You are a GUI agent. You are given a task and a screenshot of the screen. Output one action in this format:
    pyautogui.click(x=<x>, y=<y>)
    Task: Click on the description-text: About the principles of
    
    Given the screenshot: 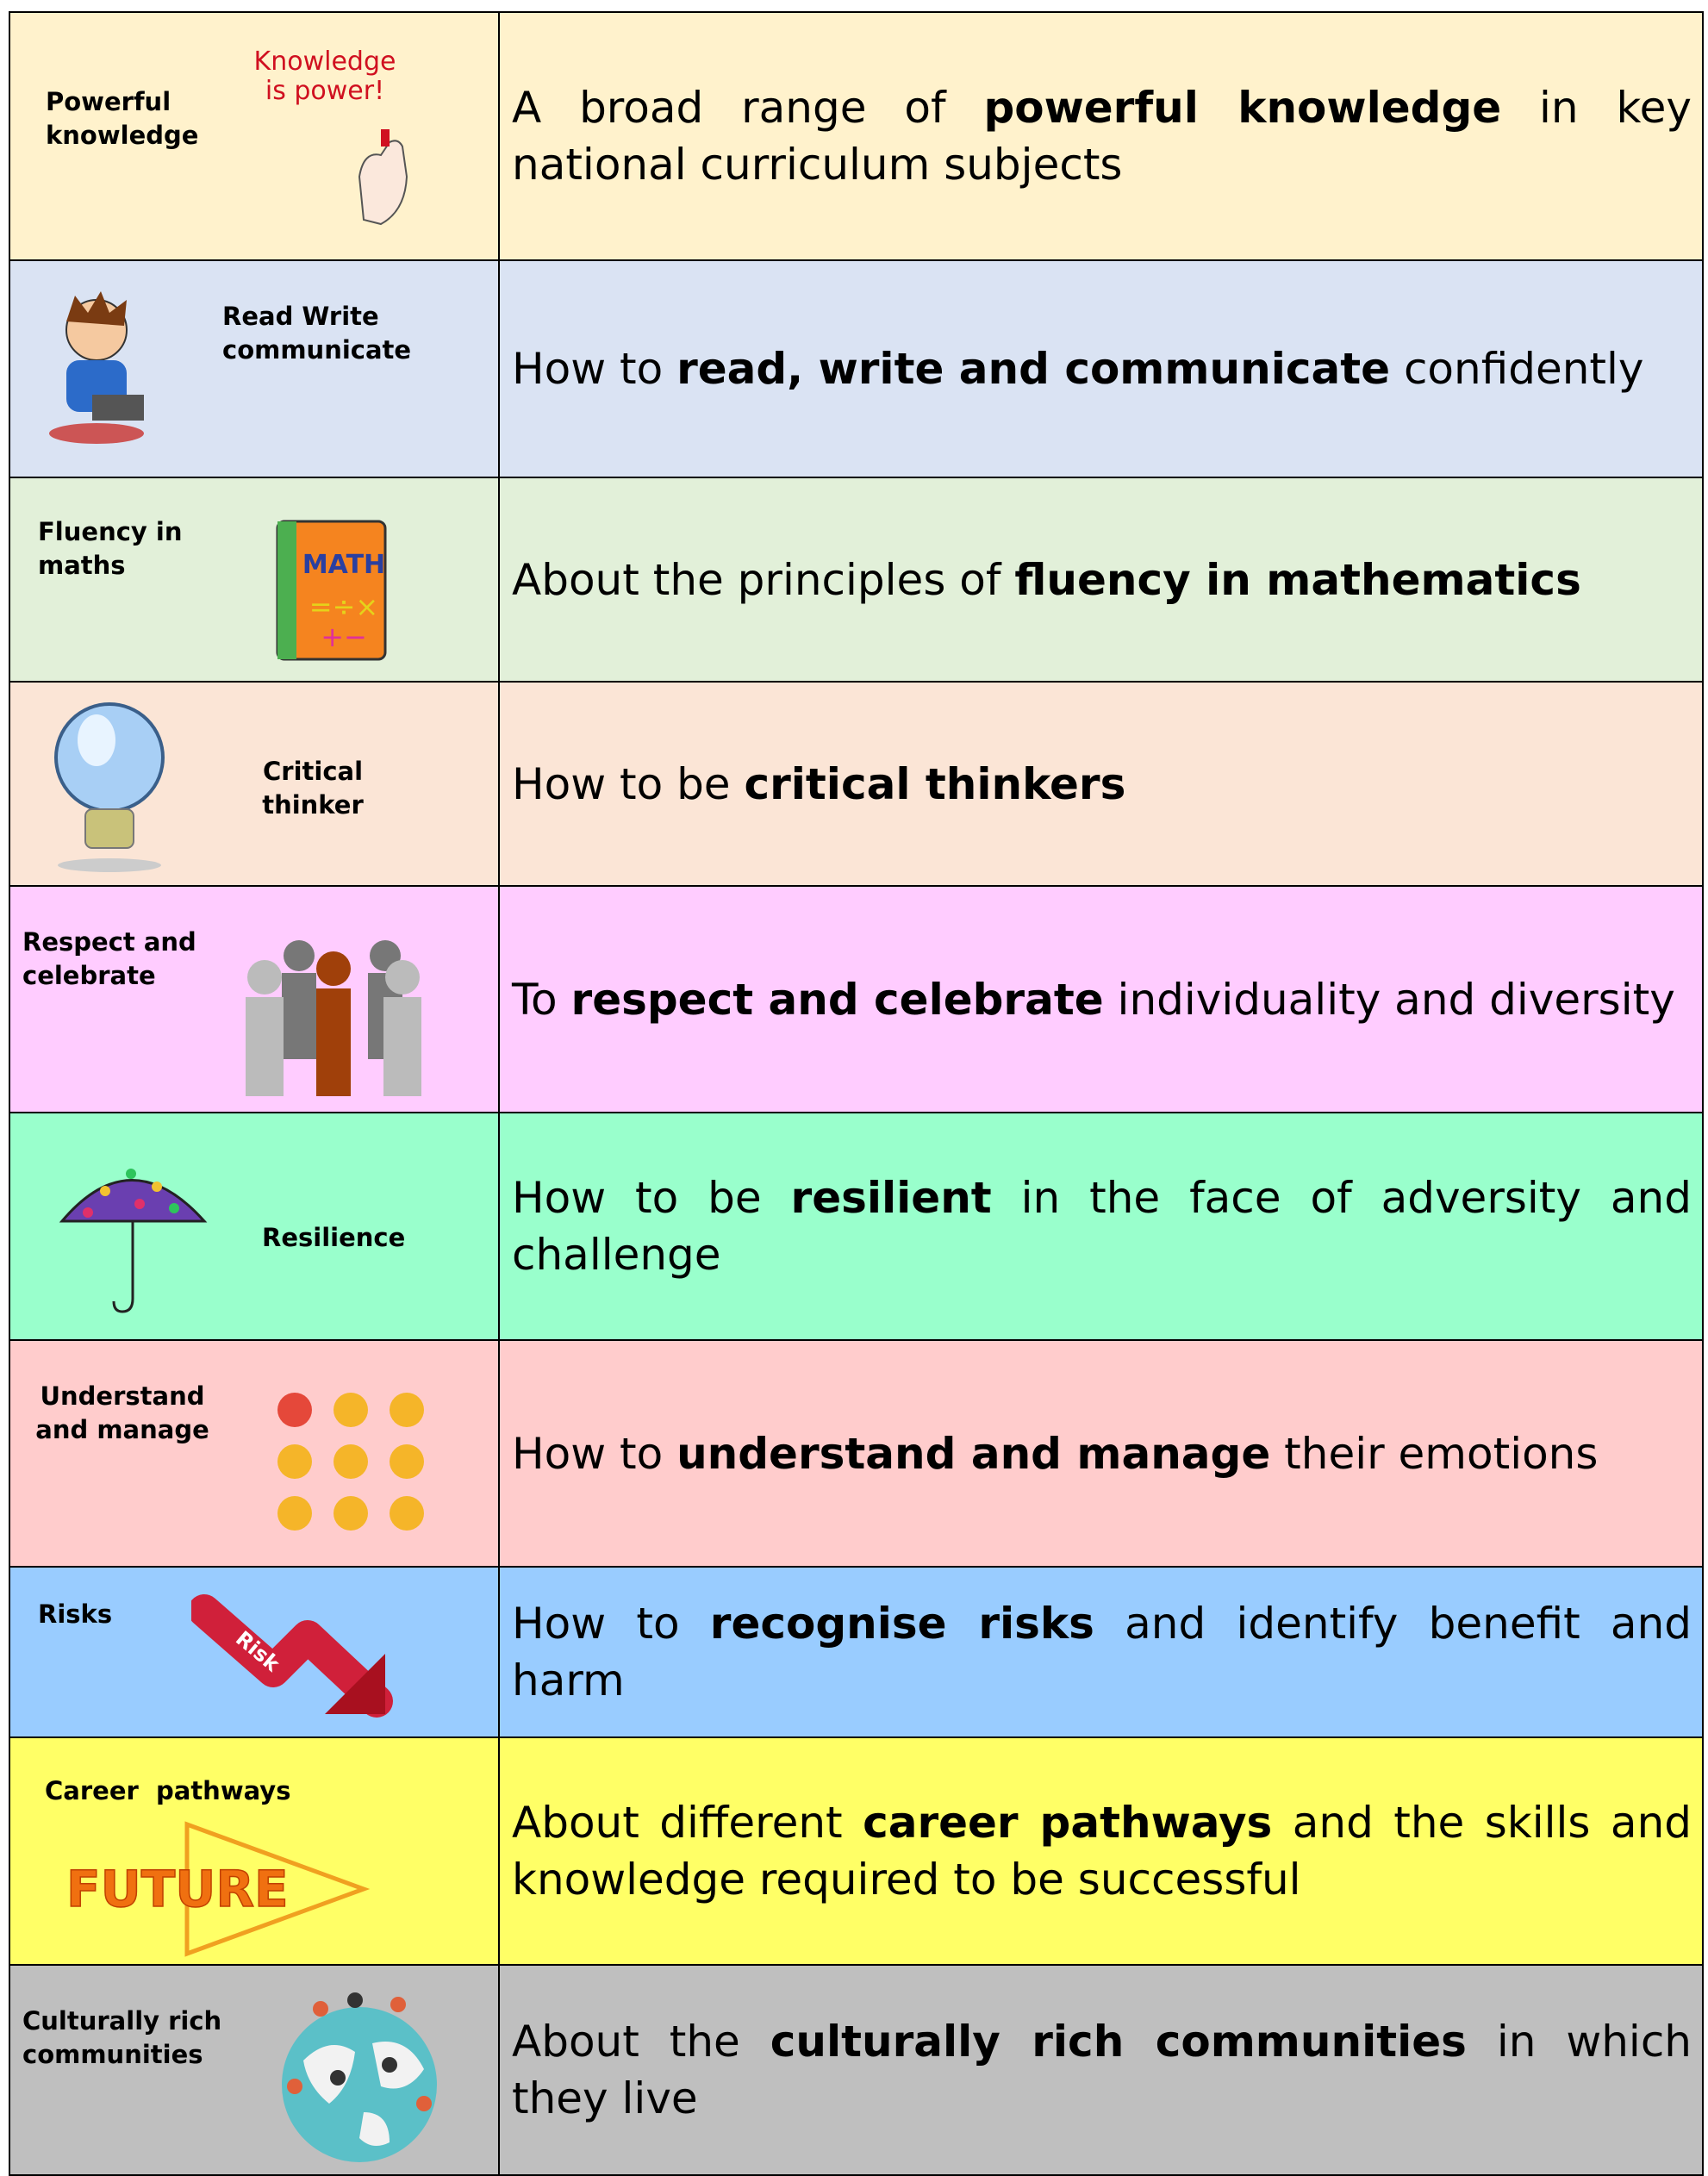 What is the action you would take?
    pyautogui.click(x=764, y=579)
    